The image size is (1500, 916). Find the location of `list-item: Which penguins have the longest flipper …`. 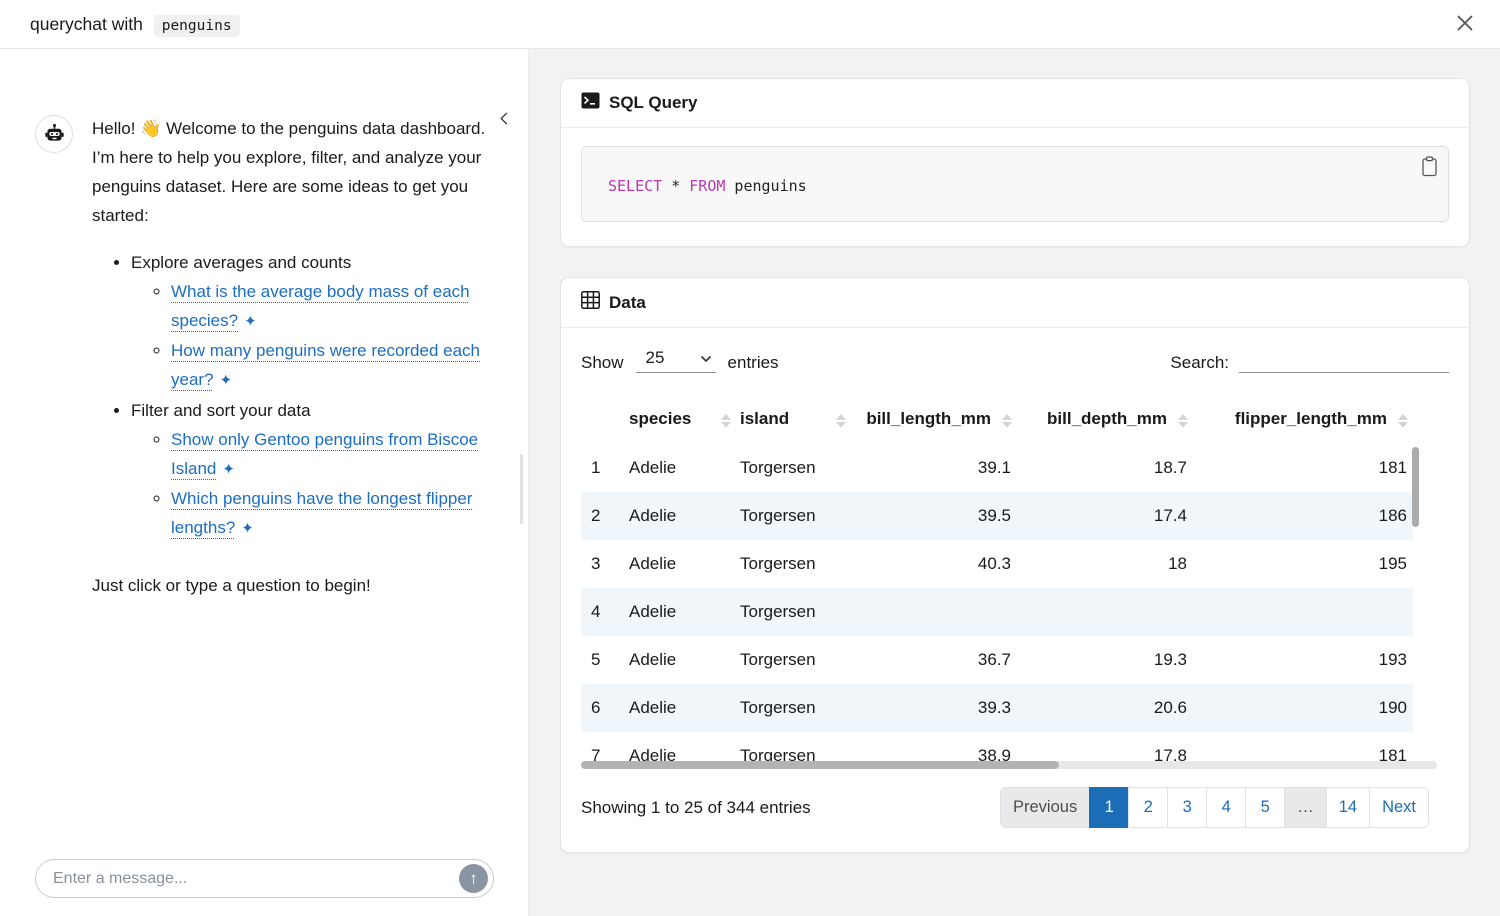

list-item: Which penguins have the longest flipper … is located at coordinates (333, 513).